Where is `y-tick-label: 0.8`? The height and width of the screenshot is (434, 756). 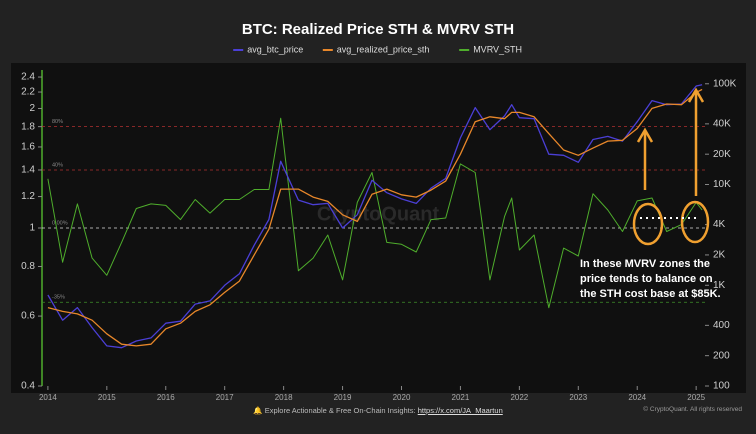 y-tick-label: 0.8 is located at coordinates (28, 266).